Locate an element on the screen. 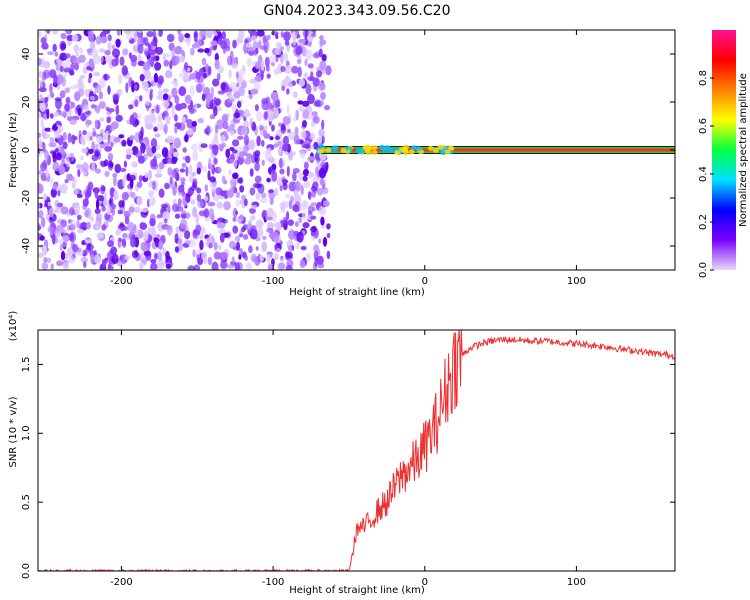  y-tick-label: 0.0 is located at coordinates (26, 571).